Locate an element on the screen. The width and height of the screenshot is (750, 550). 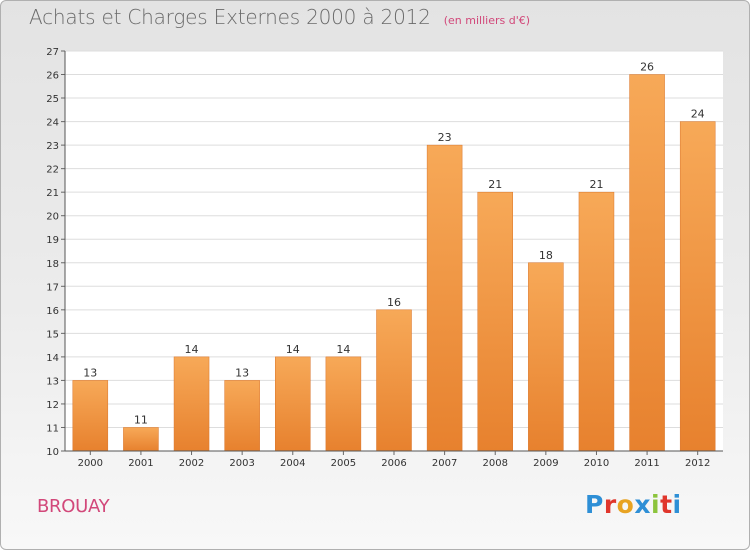
logo-letter: x is located at coordinates (642, 504).